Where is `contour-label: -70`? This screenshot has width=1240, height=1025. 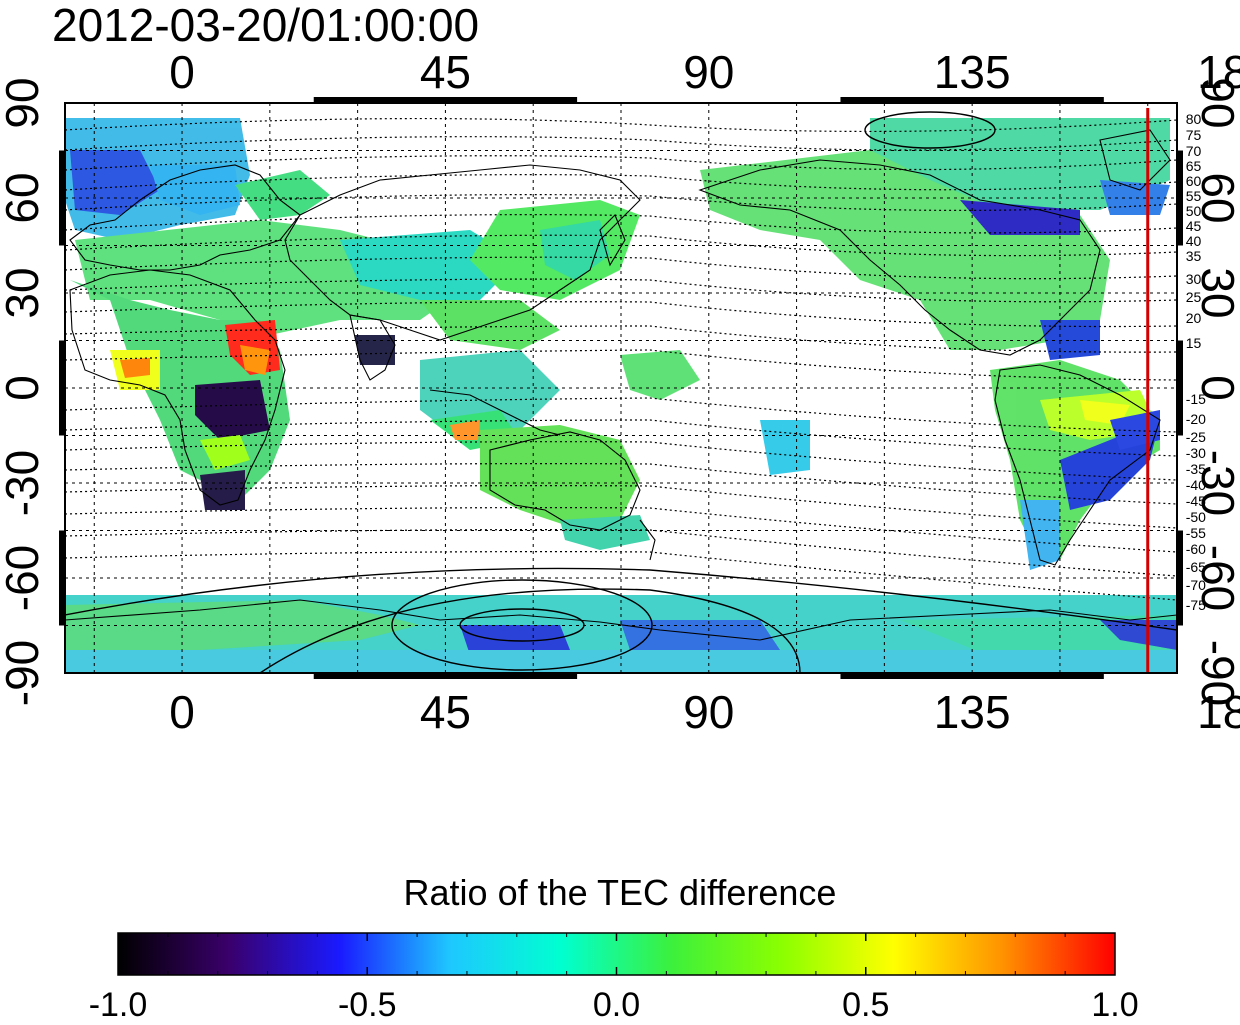 contour-label: -70 is located at coordinates (1196, 585).